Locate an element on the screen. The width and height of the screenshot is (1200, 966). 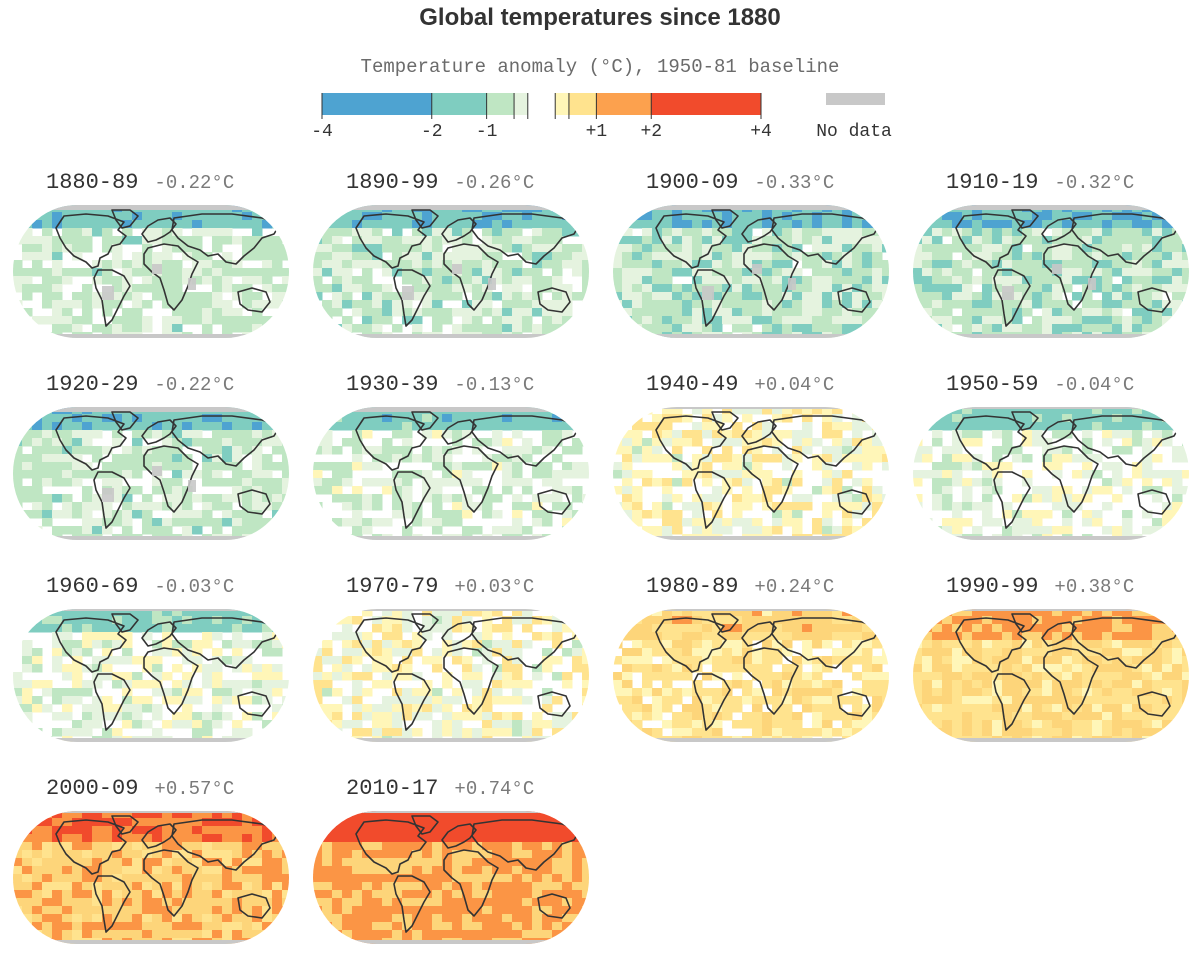
panel-label: 1900-09-0.33°C is located at coordinates (740, 182).